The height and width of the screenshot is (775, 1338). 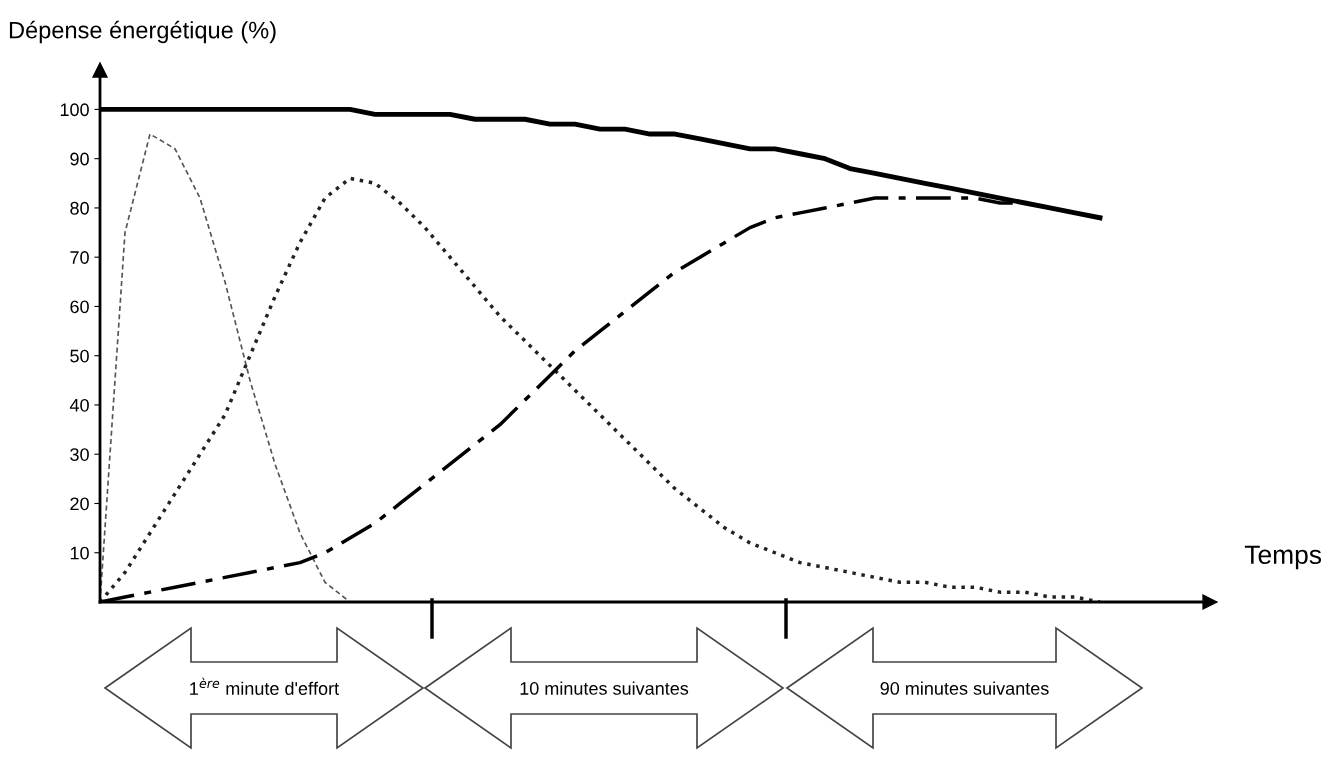 What do you see at coordinates (604, 688) in the screenshot?
I see `text: 10 minutes suivantes` at bounding box center [604, 688].